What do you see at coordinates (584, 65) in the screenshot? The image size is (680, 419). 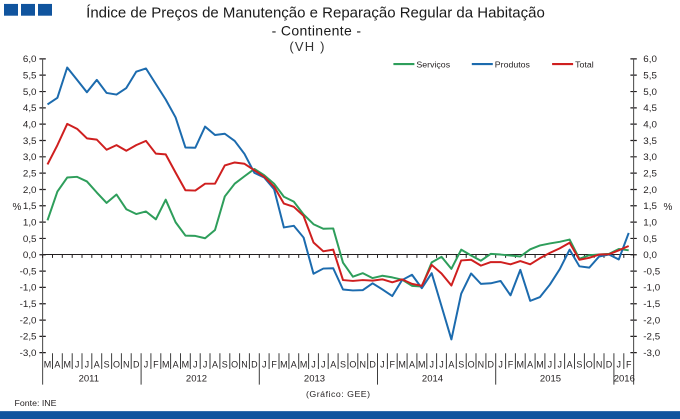 I see `svg-text: Total` at bounding box center [584, 65].